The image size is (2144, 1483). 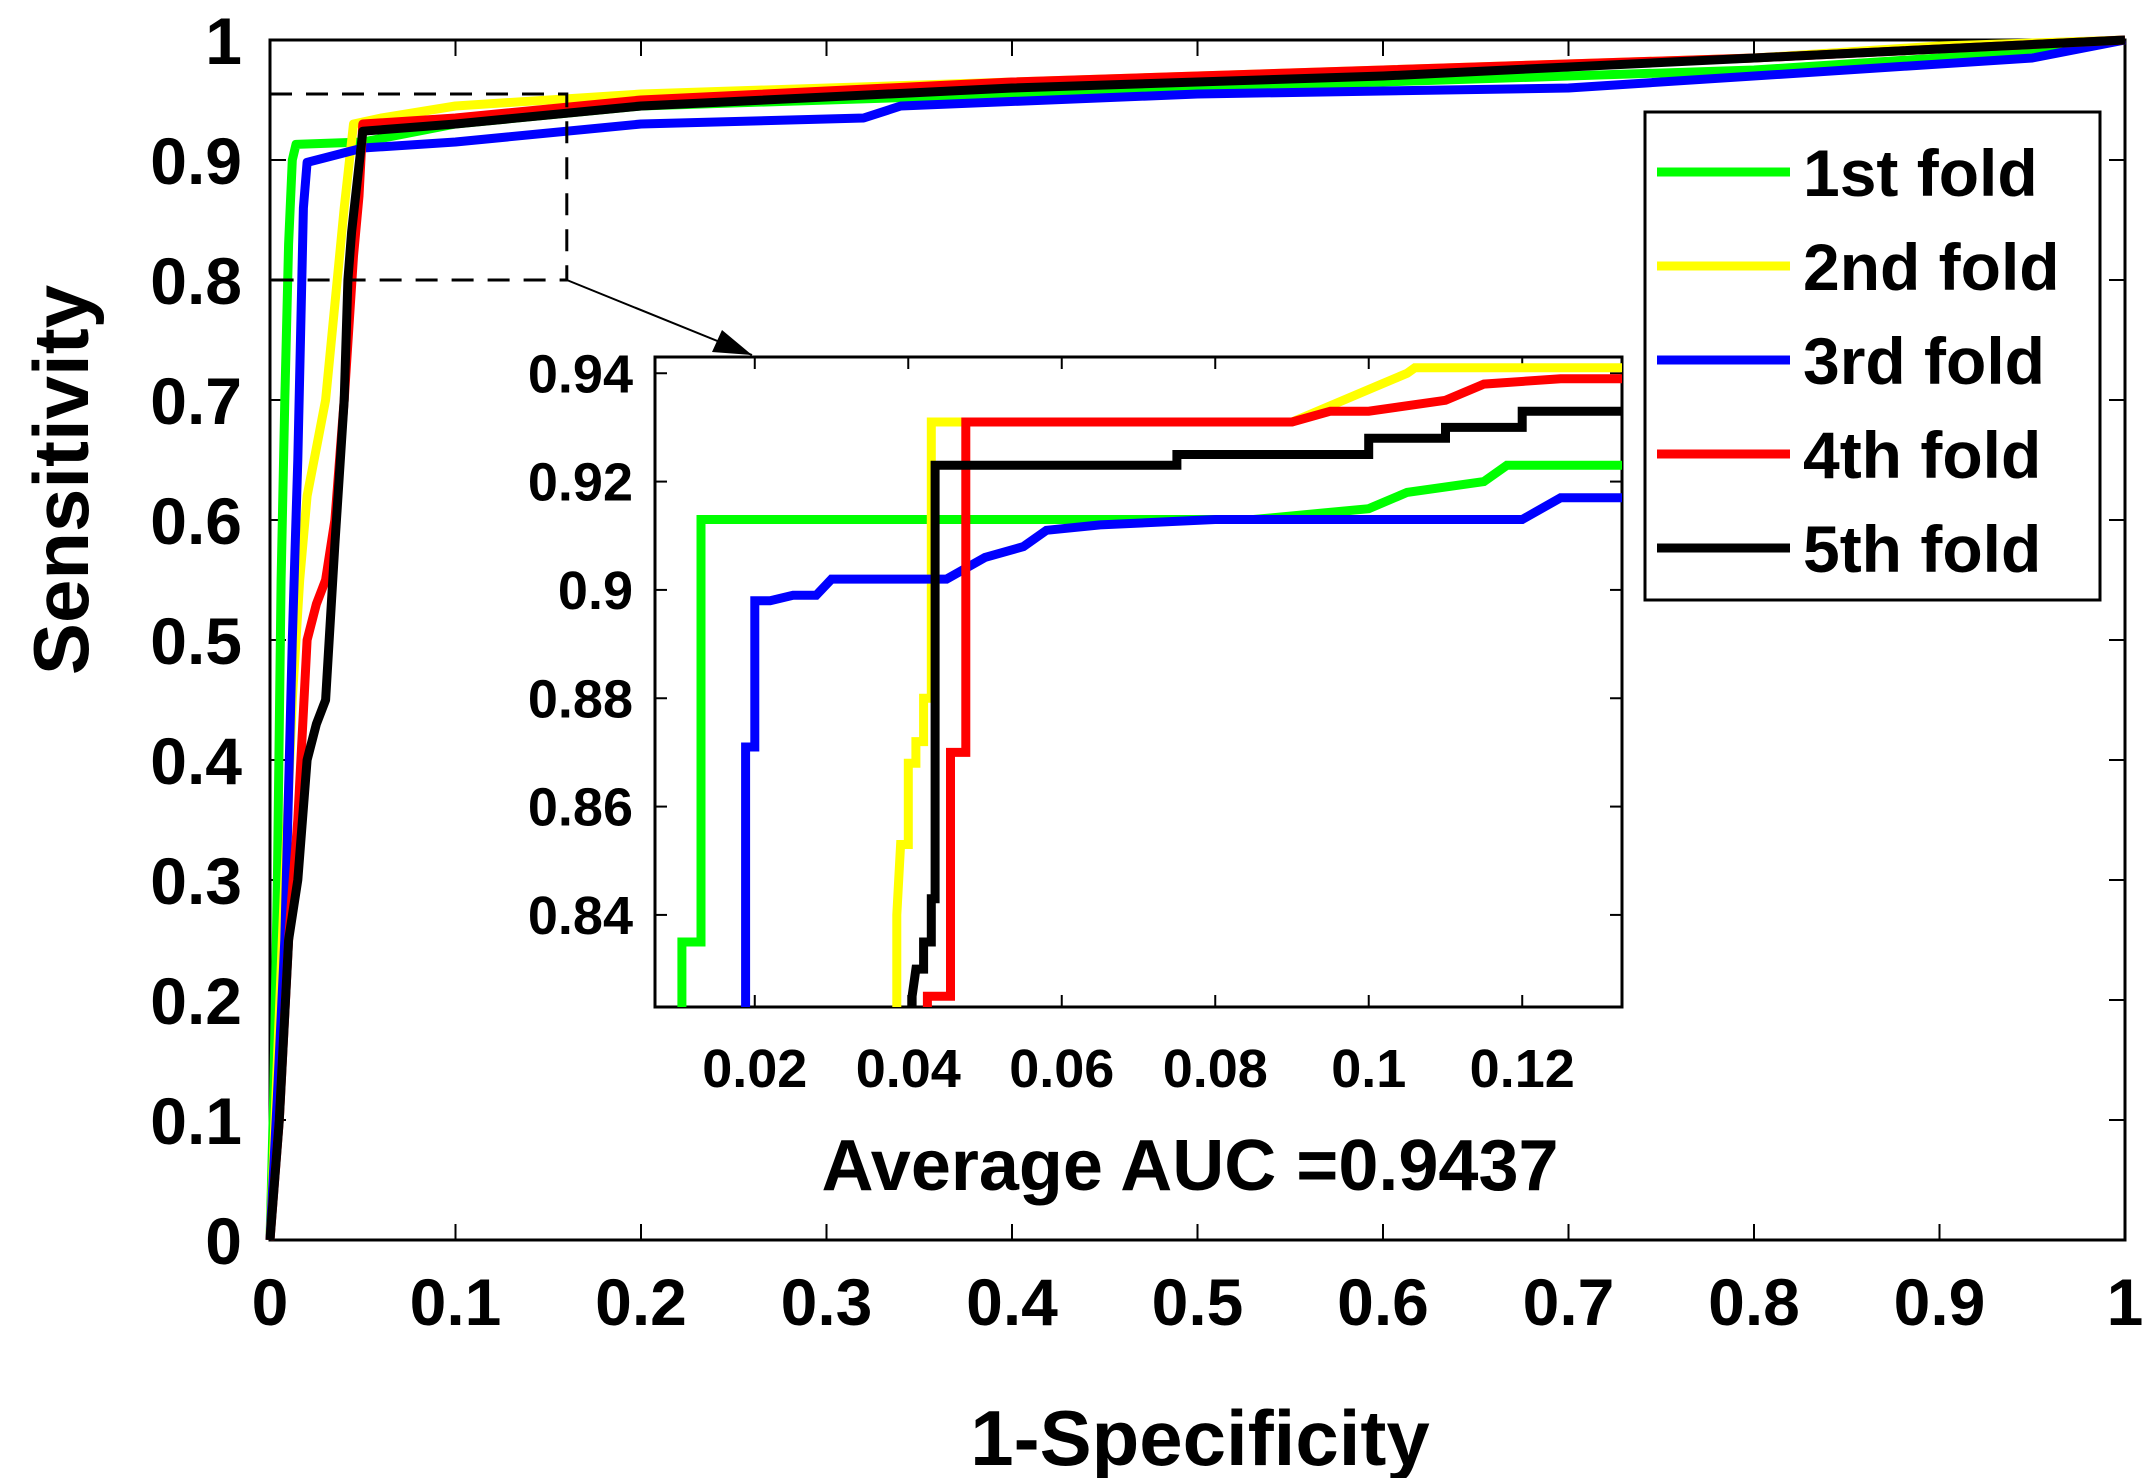 I want to click on legend: 1st fold 2nd fold 3rd fold 4th fold 5th fold, so click(x=1872, y=356).